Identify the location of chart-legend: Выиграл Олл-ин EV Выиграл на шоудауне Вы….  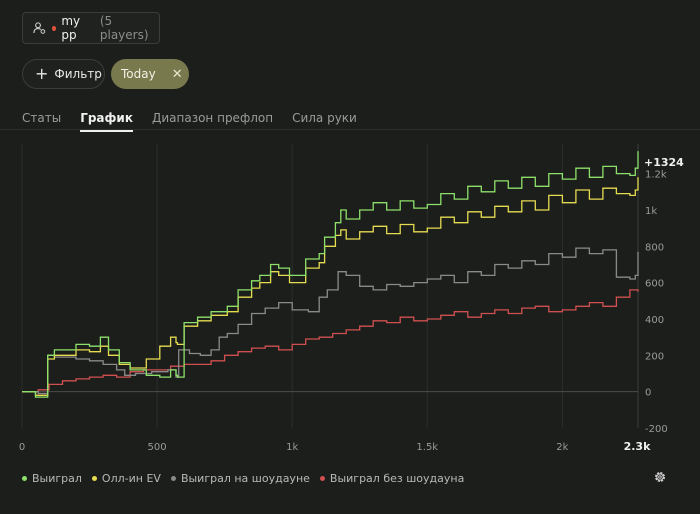
(248, 478).